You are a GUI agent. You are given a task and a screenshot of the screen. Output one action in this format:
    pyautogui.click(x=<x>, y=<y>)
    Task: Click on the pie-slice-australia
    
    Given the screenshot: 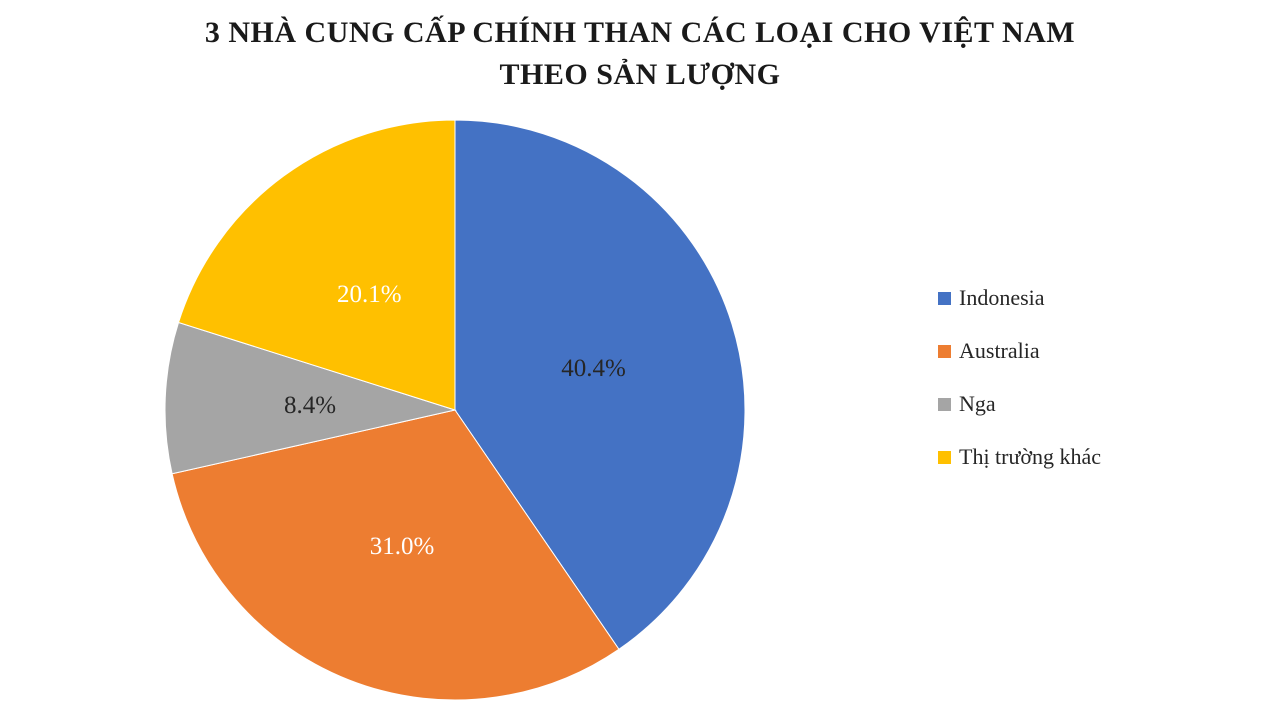 What is the action you would take?
    pyautogui.click(x=395, y=555)
    